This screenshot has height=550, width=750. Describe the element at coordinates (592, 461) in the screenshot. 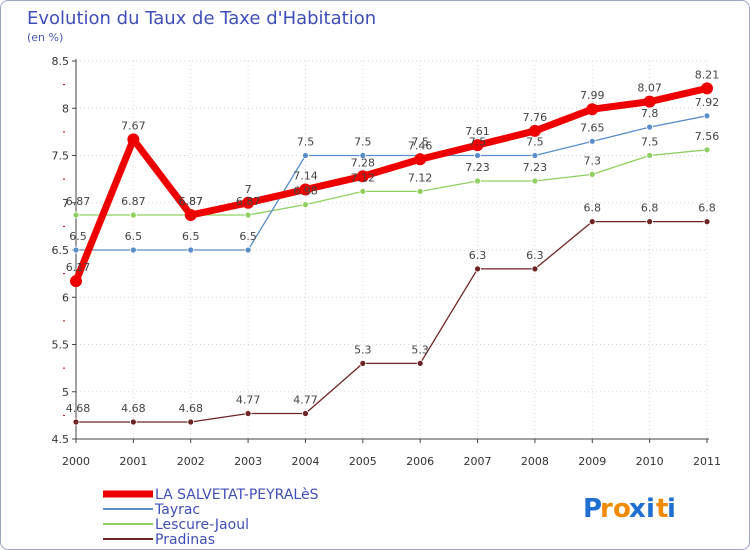

I see `x-tick-label: 2009` at that location.